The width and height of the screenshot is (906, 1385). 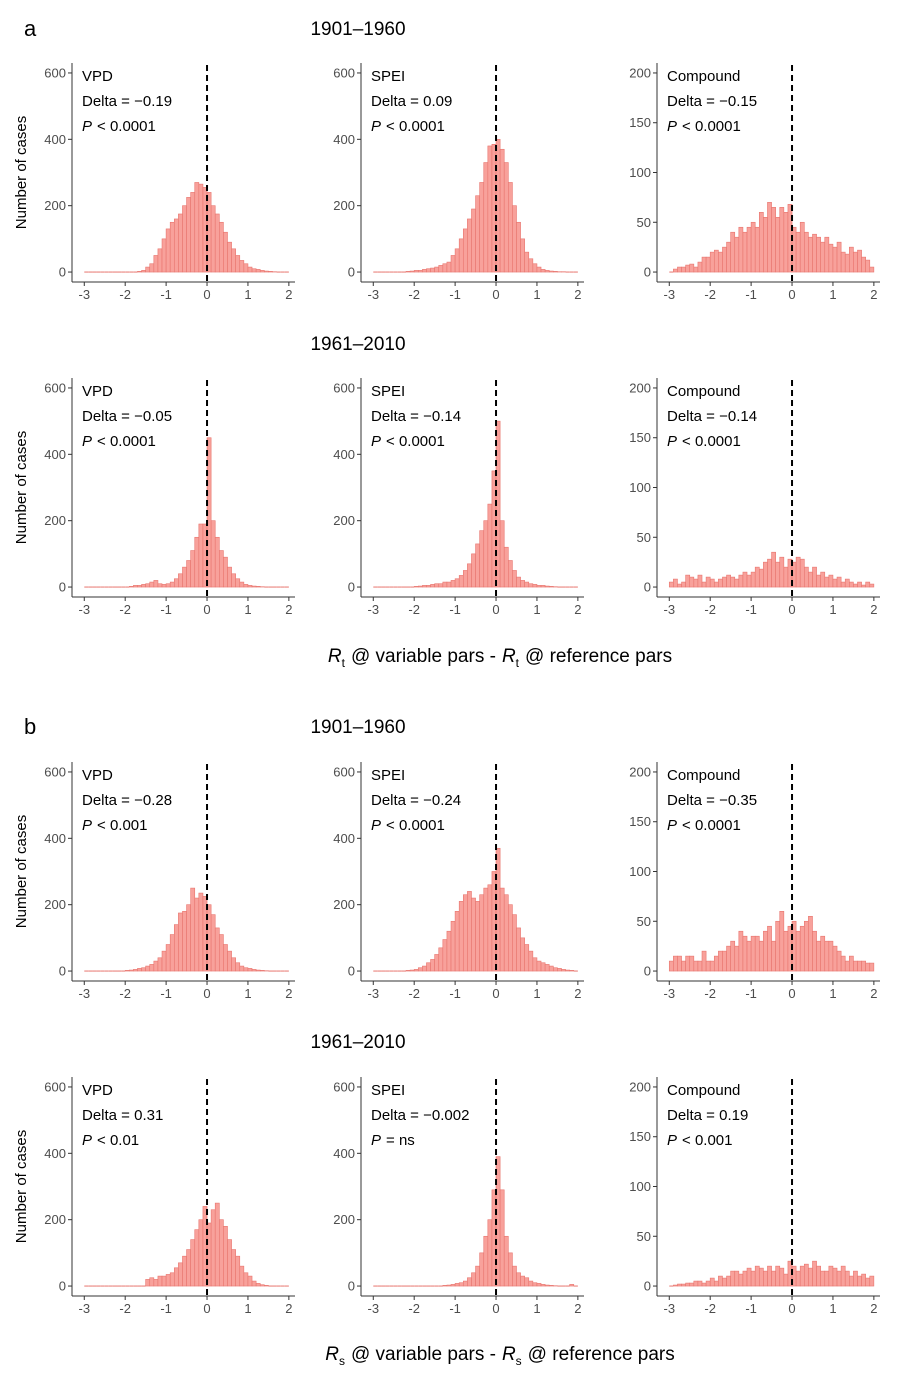 I want to click on x-axis-label: Rt@ variable pars -Rt@ reference pars, so click(x=500, y=658).